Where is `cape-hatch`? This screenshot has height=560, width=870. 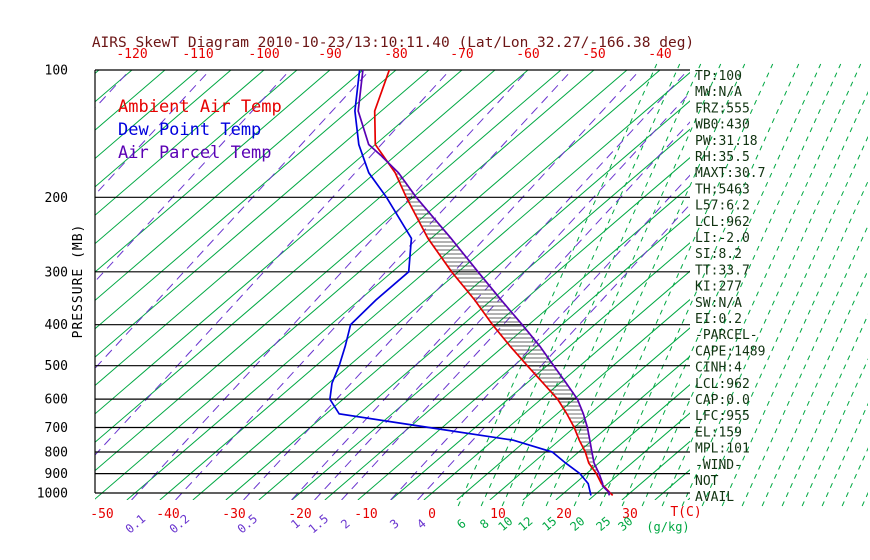 cape-hatch is located at coordinates (497, 324).